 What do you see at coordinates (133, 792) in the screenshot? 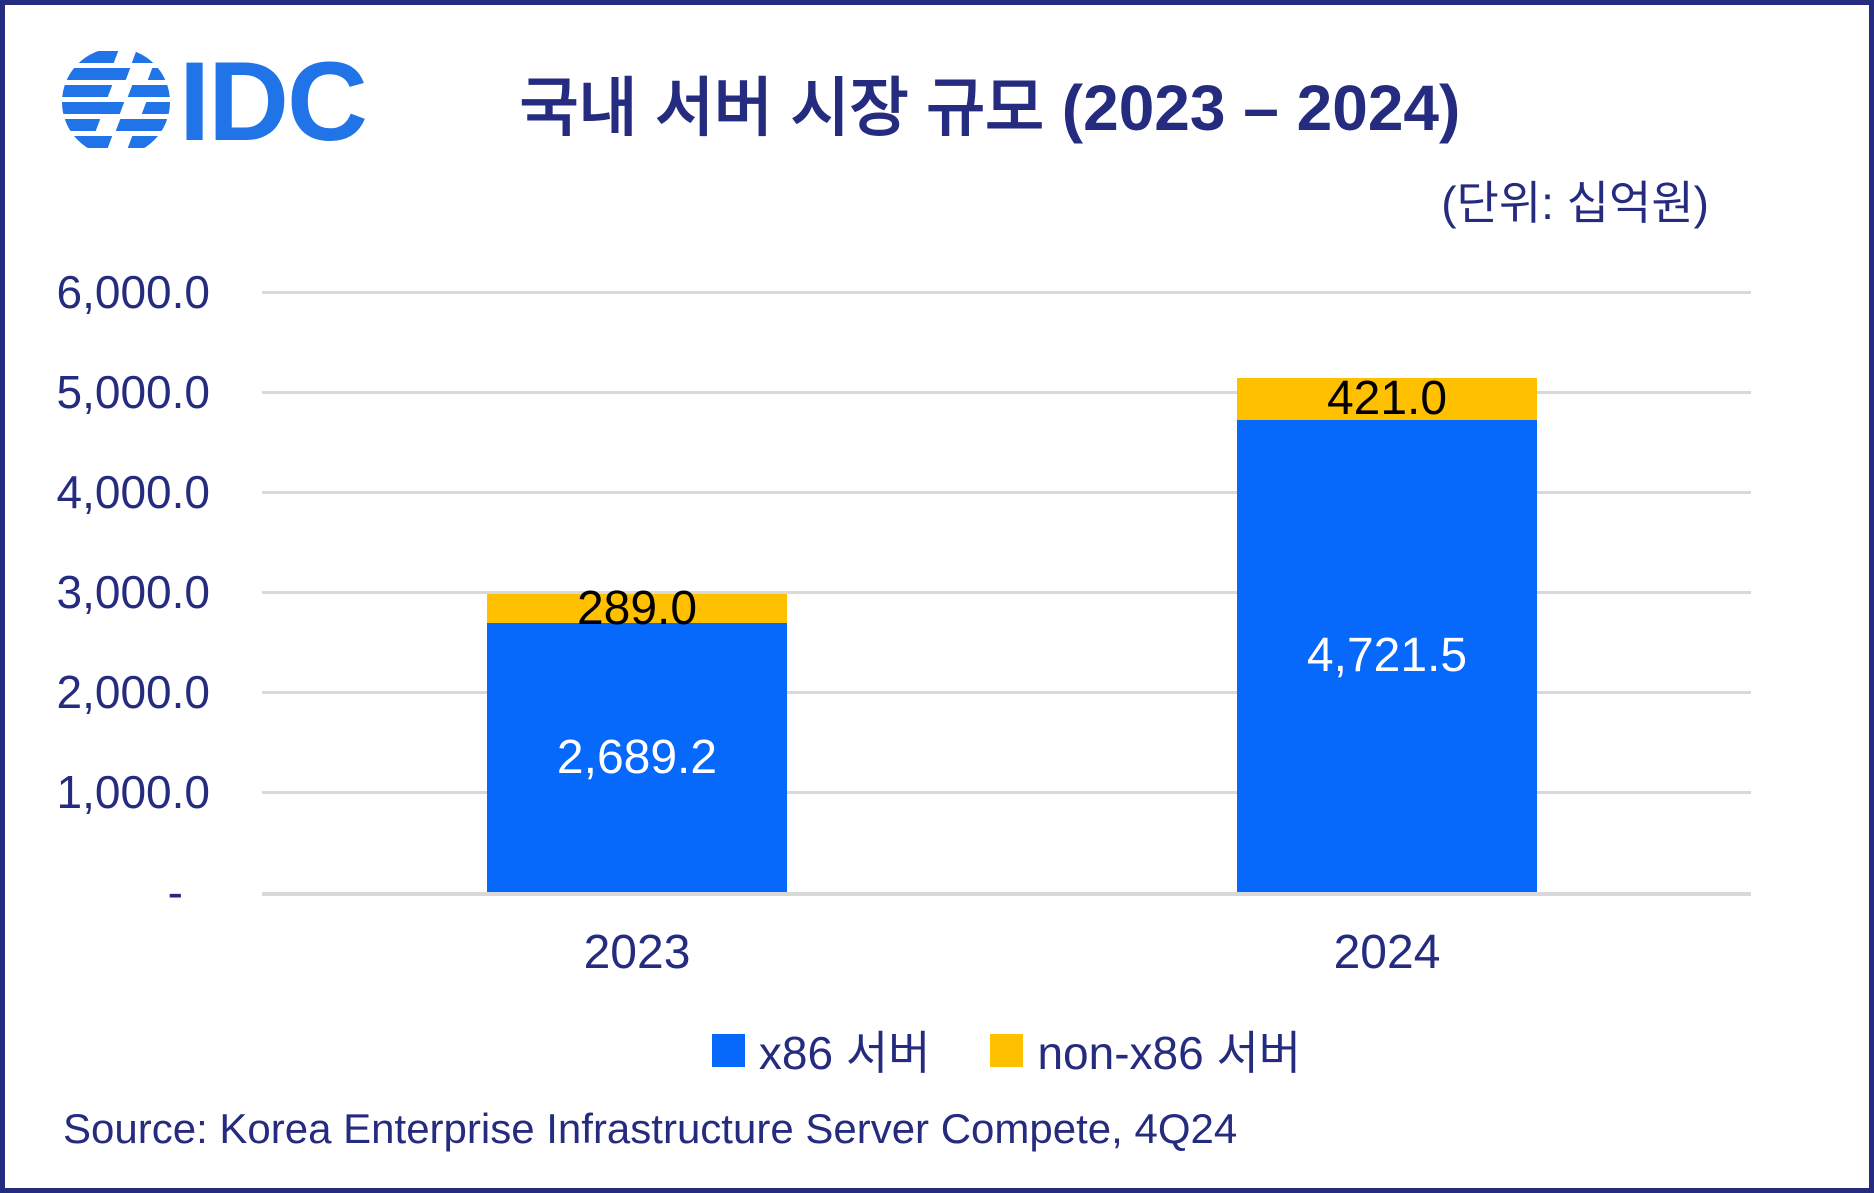
I see `y-tick-label-1000: 1,000.0` at bounding box center [133, 792].